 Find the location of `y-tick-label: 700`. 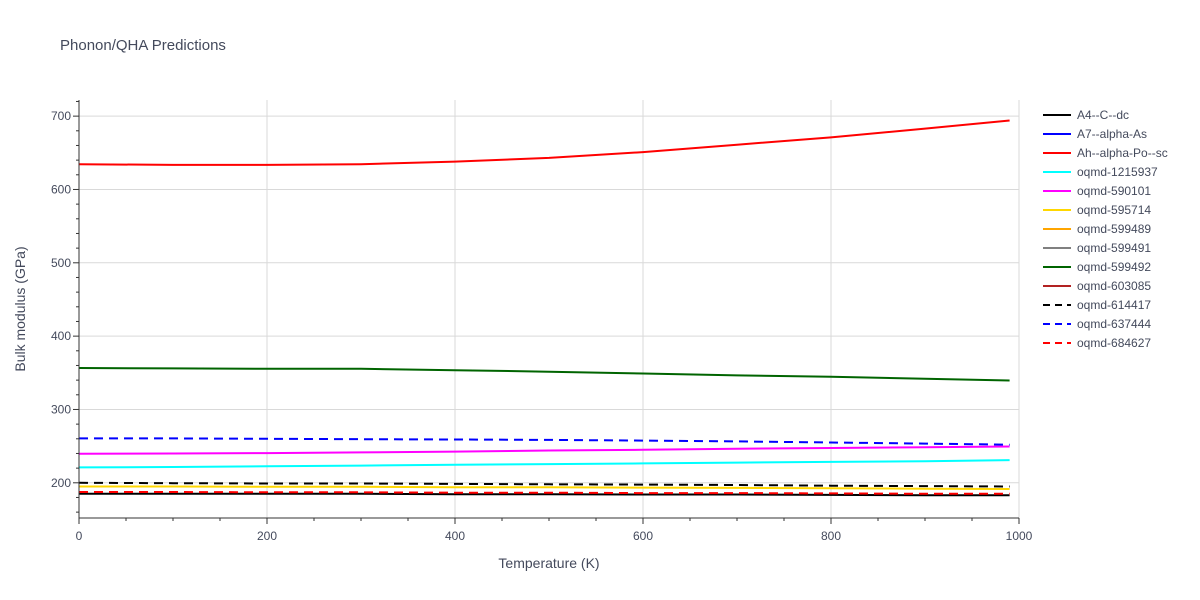

y-tick-label: 700 is located at coordinates (61, 116).